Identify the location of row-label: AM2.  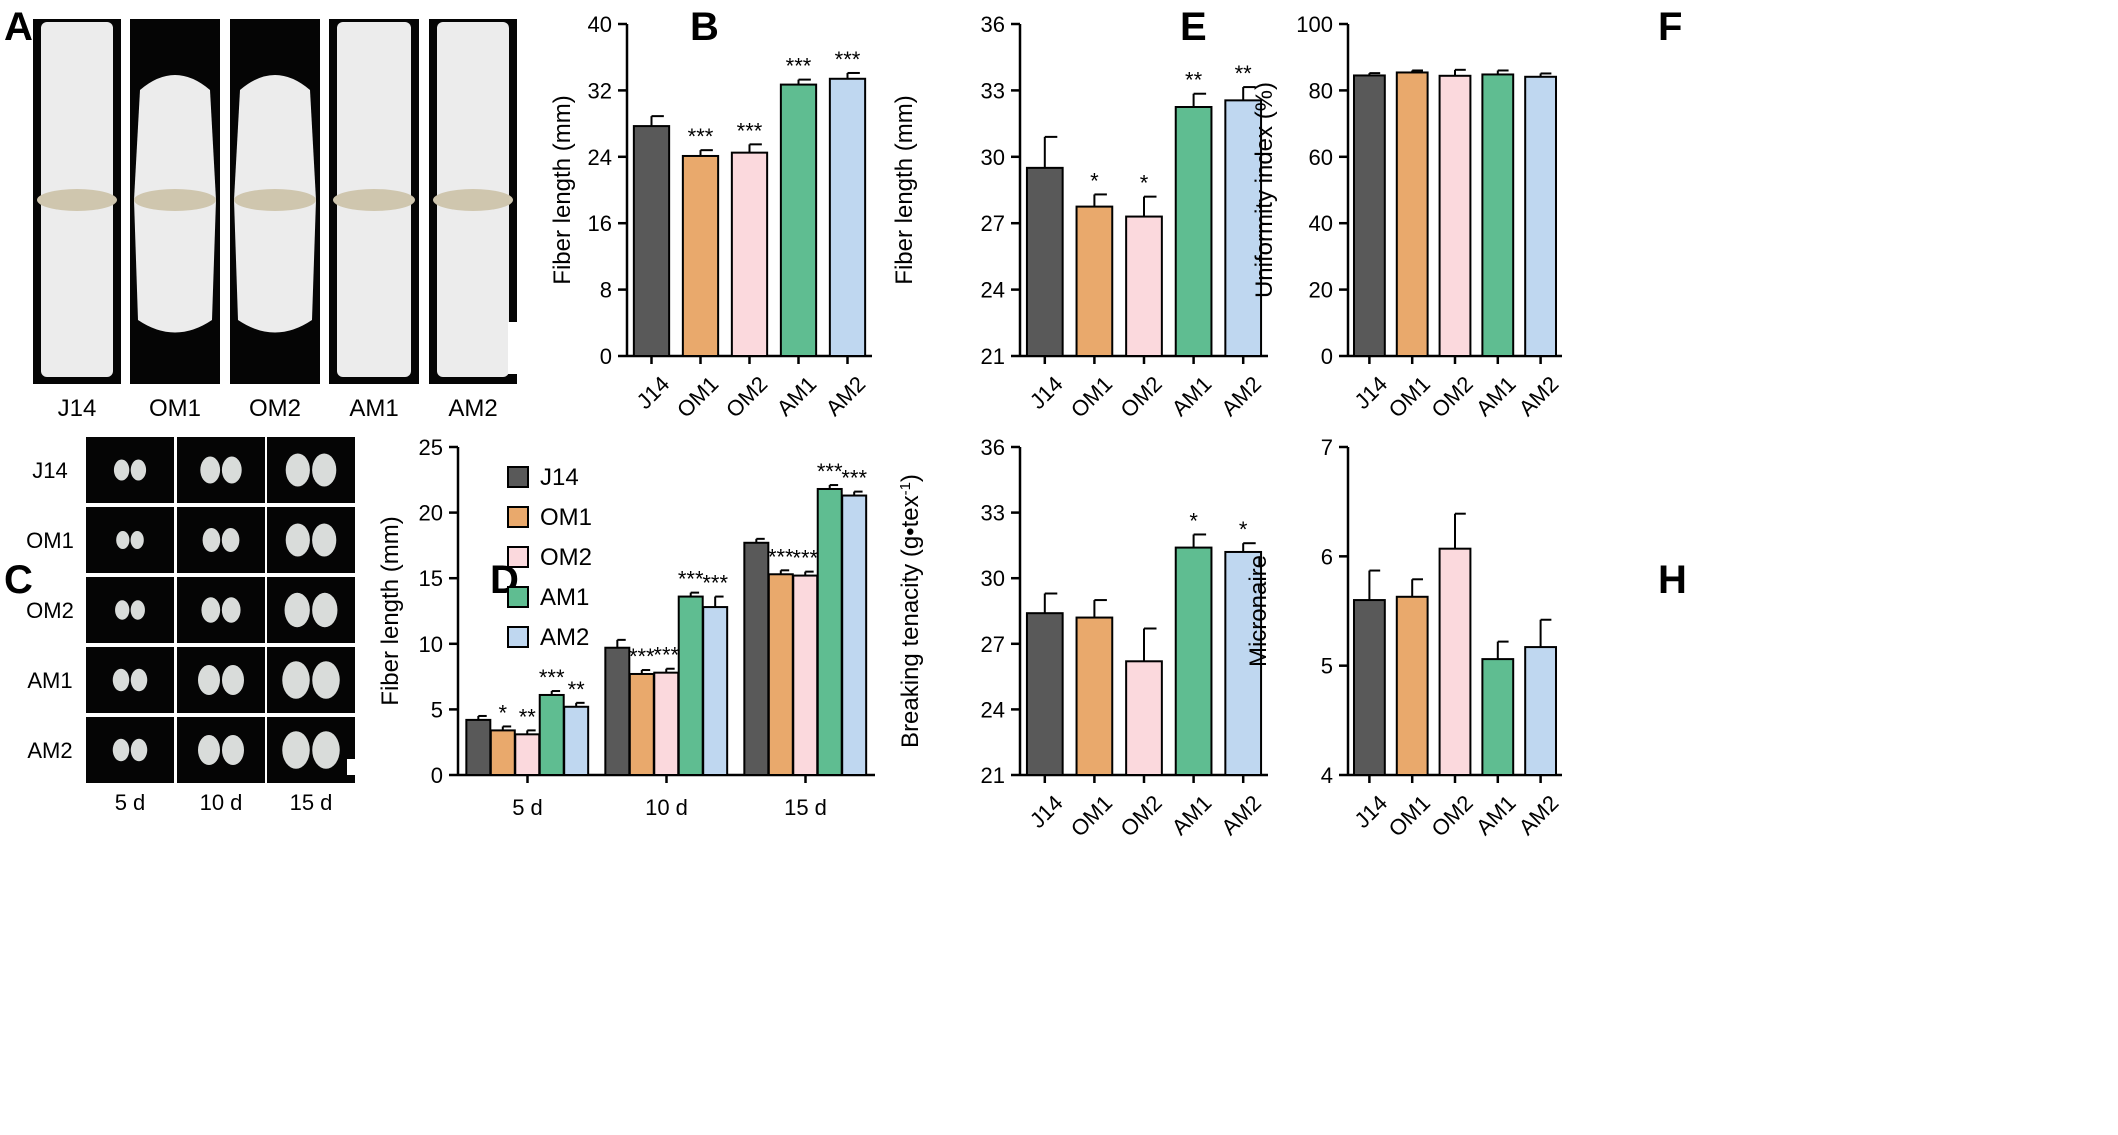
(49, 750).